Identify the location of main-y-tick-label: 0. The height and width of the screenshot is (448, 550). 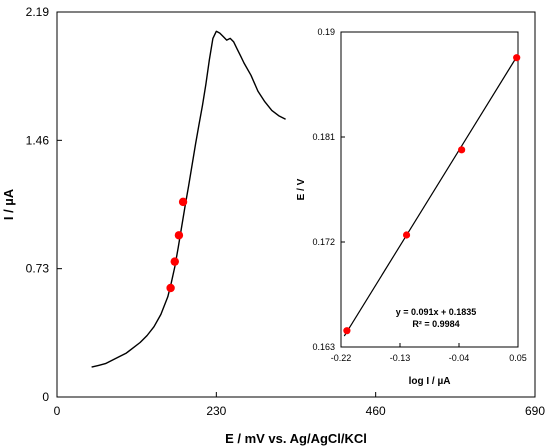
(45, 397).